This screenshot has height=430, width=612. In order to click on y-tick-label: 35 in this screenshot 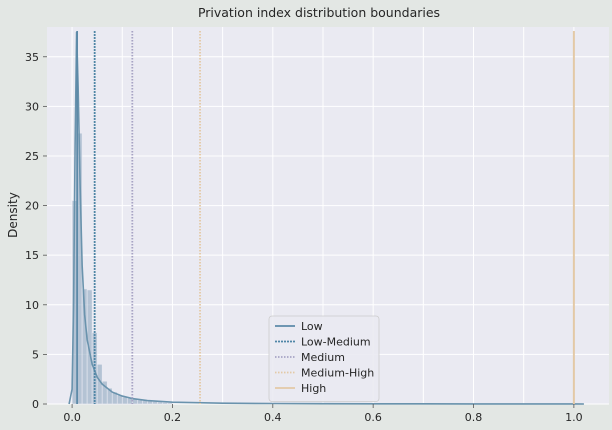, I will do `click(32, 57)`.